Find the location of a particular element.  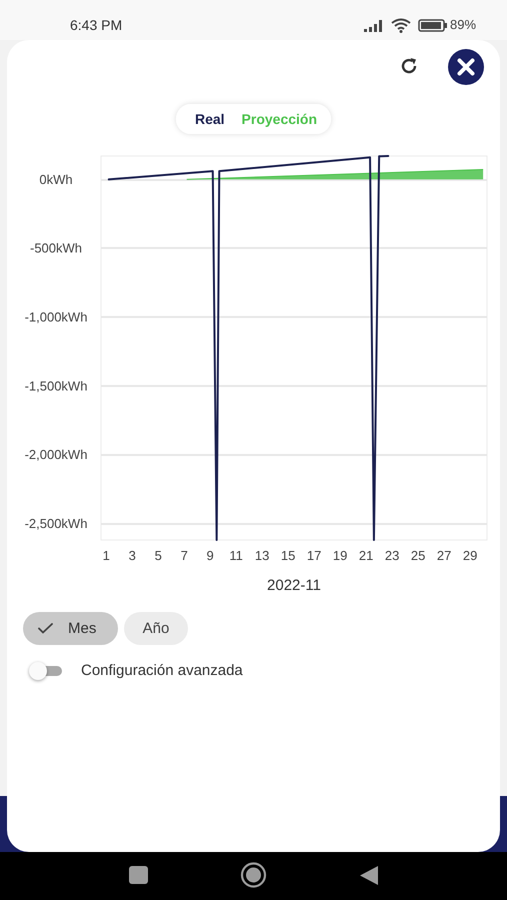

x-tick-label: 11 is located at coordinates (236, 555).